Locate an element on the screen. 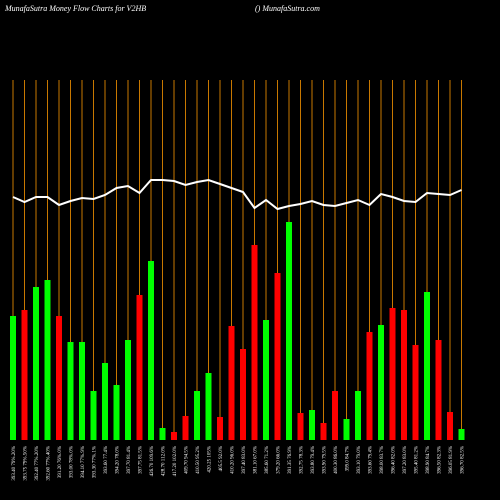  x-tick-label: 393.60 79.4% is located at coordinates (371, 460).